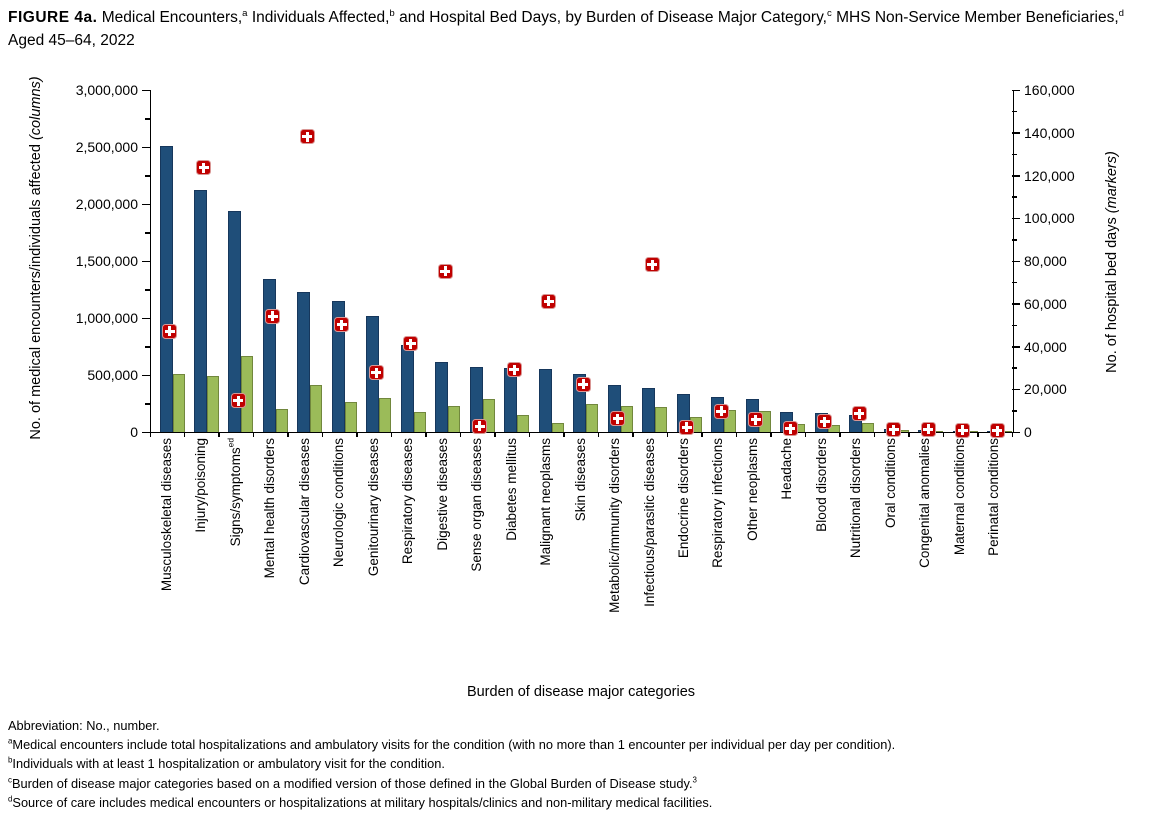  Describe the element at coordinates (234, 492) in the screenshot. I see `x-tick-label: Signs/symptomsed` at that location.